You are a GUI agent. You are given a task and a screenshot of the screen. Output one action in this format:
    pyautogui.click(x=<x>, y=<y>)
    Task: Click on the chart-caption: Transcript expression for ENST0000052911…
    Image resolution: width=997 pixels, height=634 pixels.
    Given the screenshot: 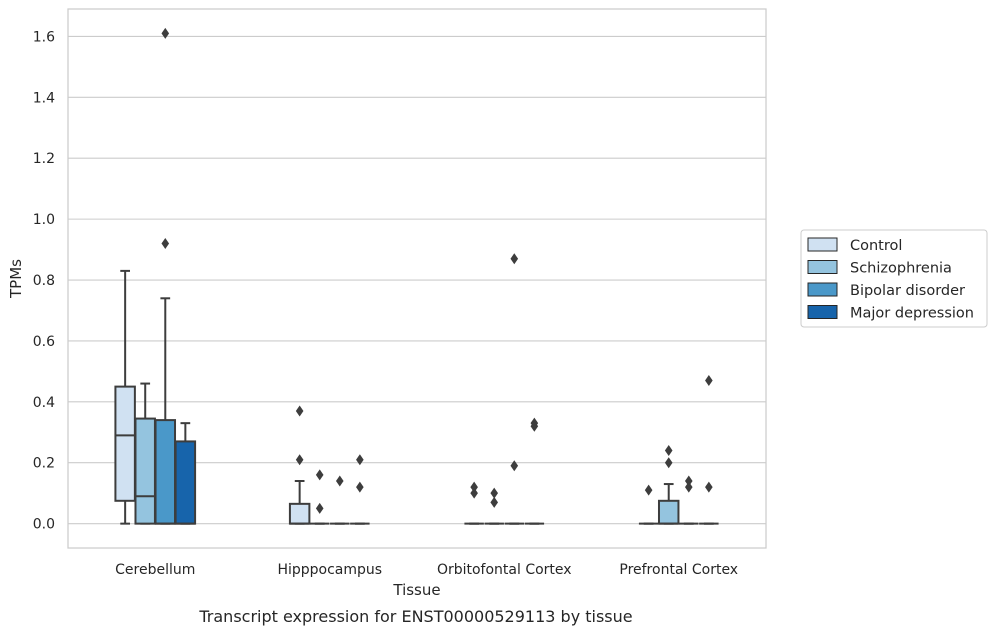 What is the action you would take?
    pyautogui.click(x=415, y=616)
    